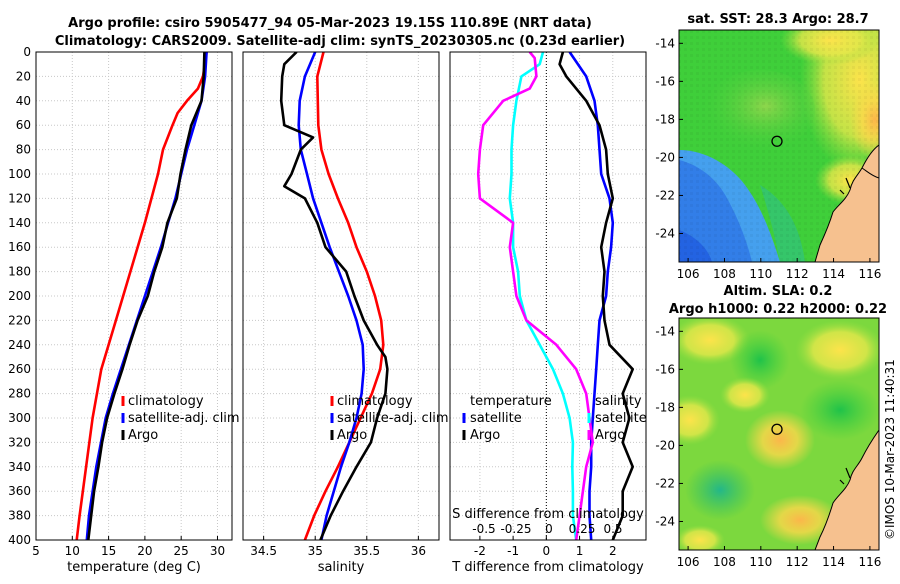 Image resolution: width=900 pixels, height=584 pixels. Describe the element at coordinates (19, 247) in the screenshot. I see `y-tick-label: 160` at that location.